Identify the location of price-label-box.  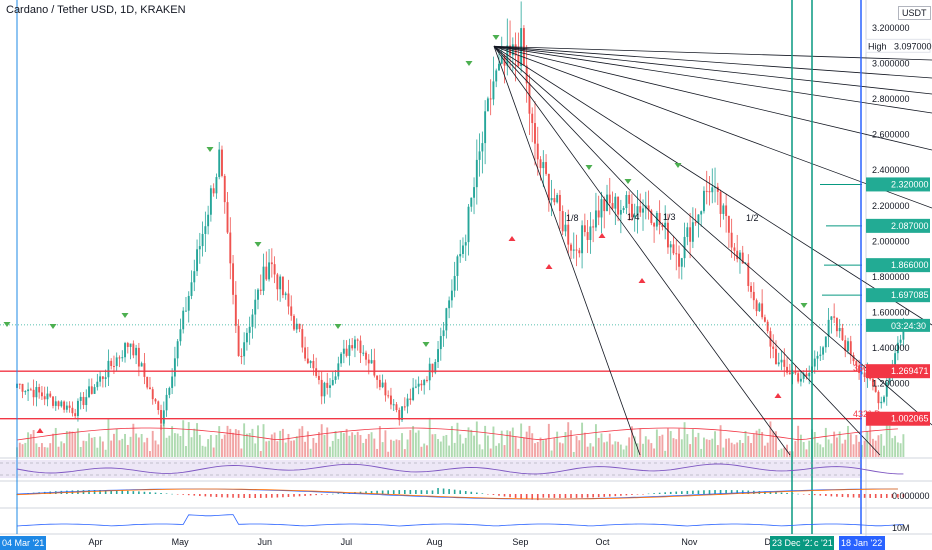
(898, 295).